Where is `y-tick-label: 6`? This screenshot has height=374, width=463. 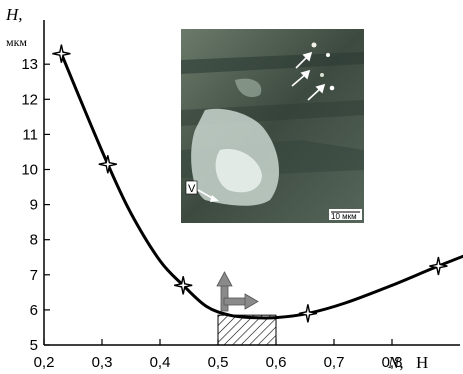
y-tick-label: 6 is located at coordinates (34, 310).